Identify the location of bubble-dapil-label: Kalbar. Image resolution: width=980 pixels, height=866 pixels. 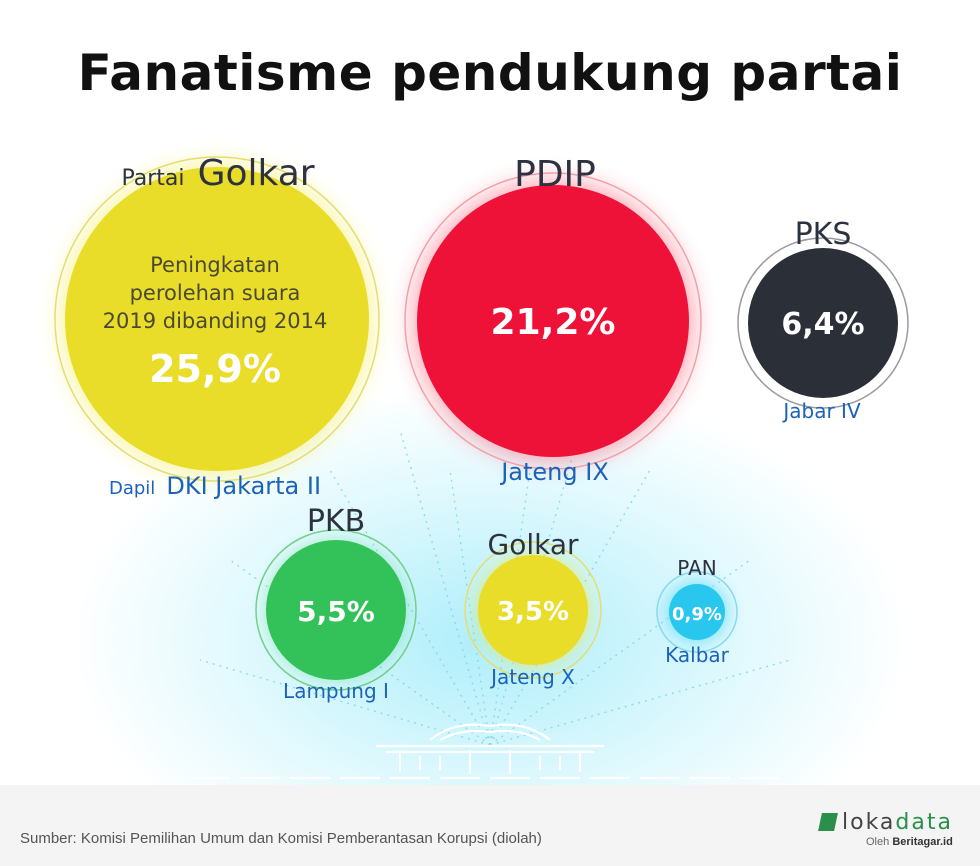
(697, 655).